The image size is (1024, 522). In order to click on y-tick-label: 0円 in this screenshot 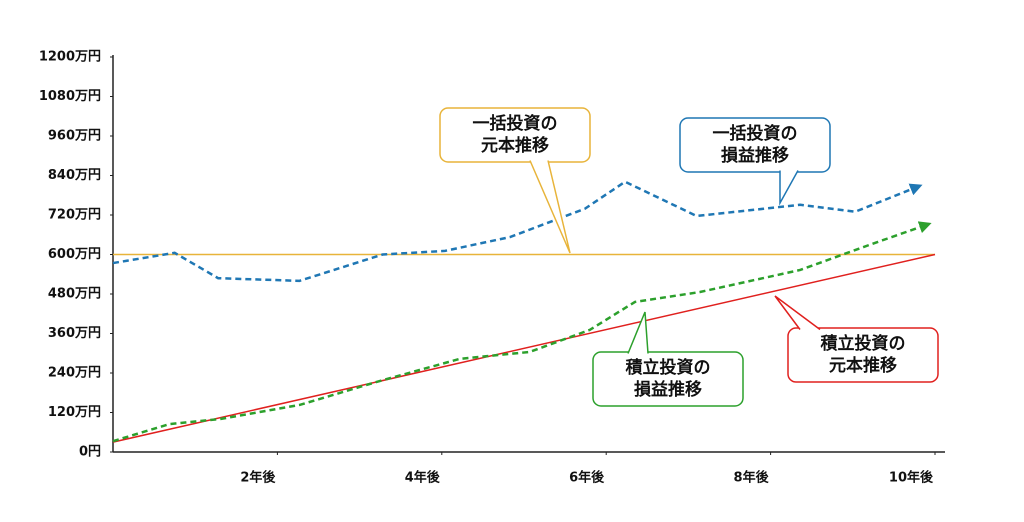, I will do `click(90, 452)`.